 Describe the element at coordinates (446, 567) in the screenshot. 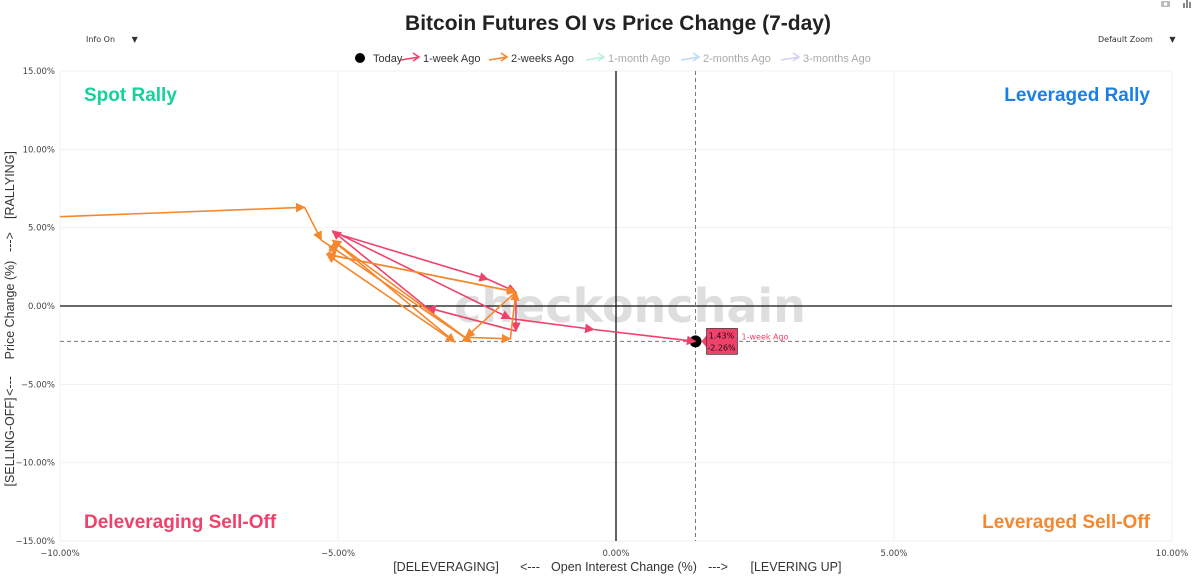

I see `x-axis-label-left: [DELEVERAGING]` at that location.